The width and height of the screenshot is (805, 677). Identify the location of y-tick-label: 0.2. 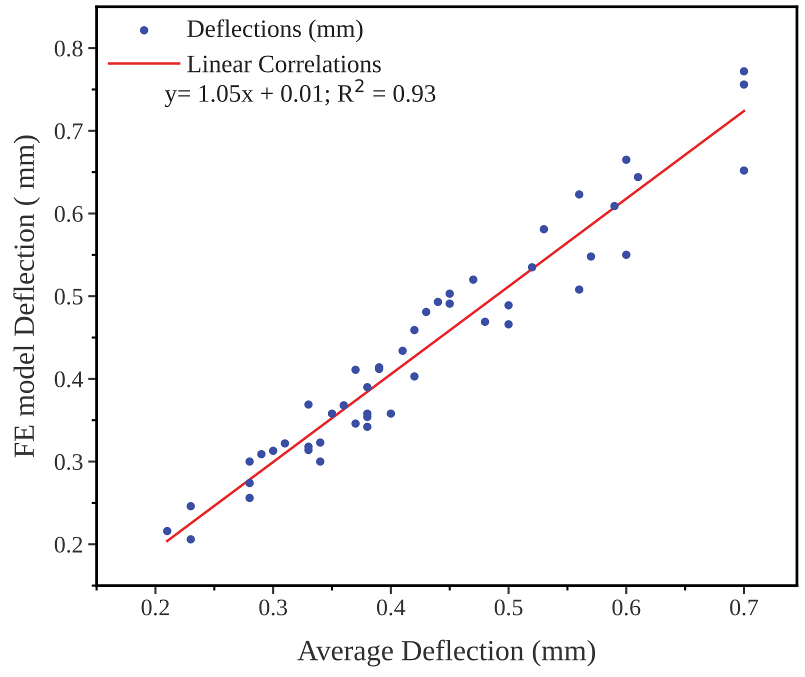
(68, 544).